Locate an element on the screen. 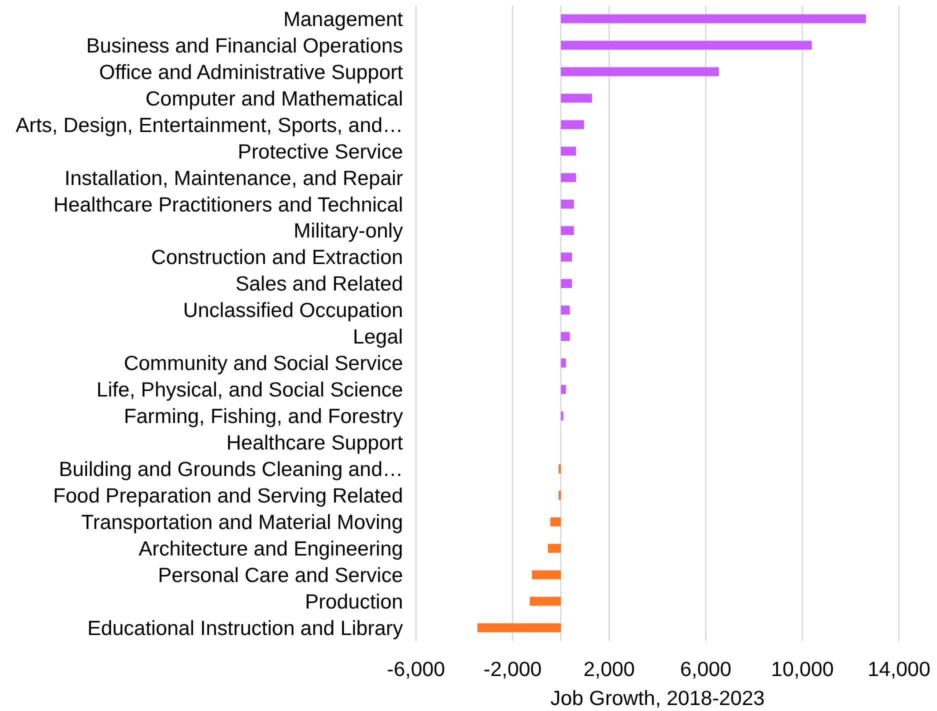  y-tick-label: Unclassified Occupation is located at coordinates (293, 310).